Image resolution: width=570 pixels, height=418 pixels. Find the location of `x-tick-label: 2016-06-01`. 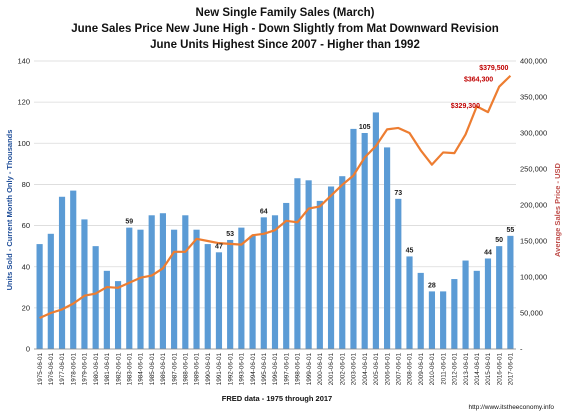

x-tick-label: 2016-06-01 is located at coordinates (499, 369).